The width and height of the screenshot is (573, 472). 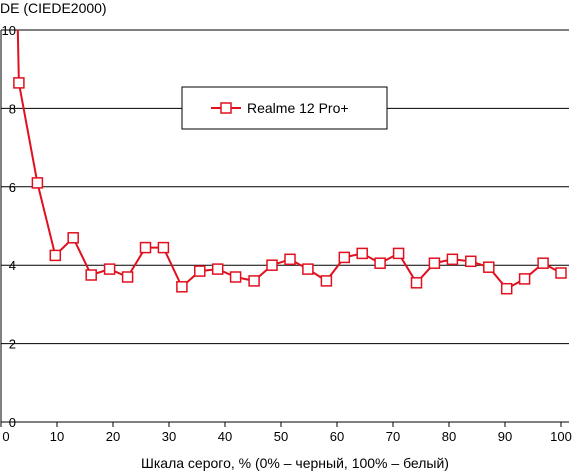 What do you see at coordinates (12, 187) in the screenshot?
I see `y-tick-label-6: 6` at bounding box center [12, 187].